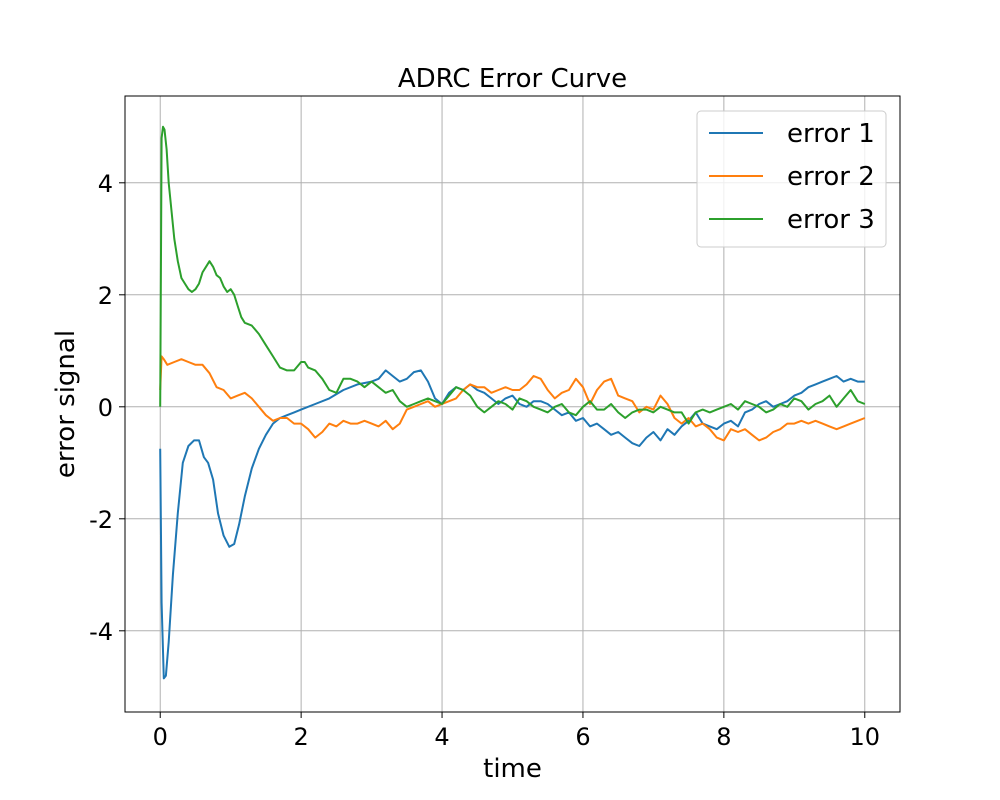  Describe the element at coordinates (582, 737) in the screenshot. I see `x-tick-label: 6` at that location.